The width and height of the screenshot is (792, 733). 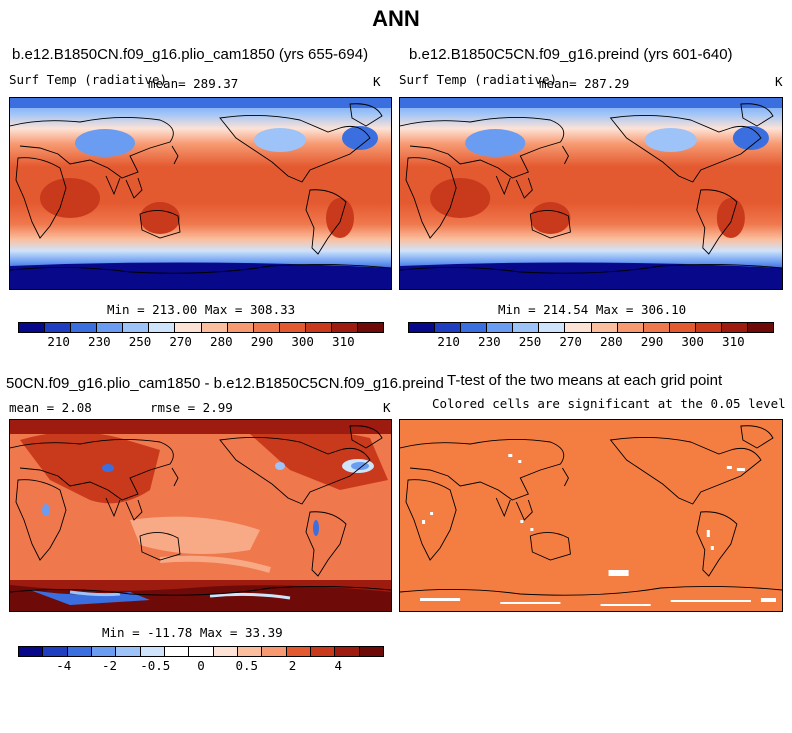 I want to click on panel1-colorbar-ticks: 210 230 250 270 280 290 300 310, so click(x=201, y=341).